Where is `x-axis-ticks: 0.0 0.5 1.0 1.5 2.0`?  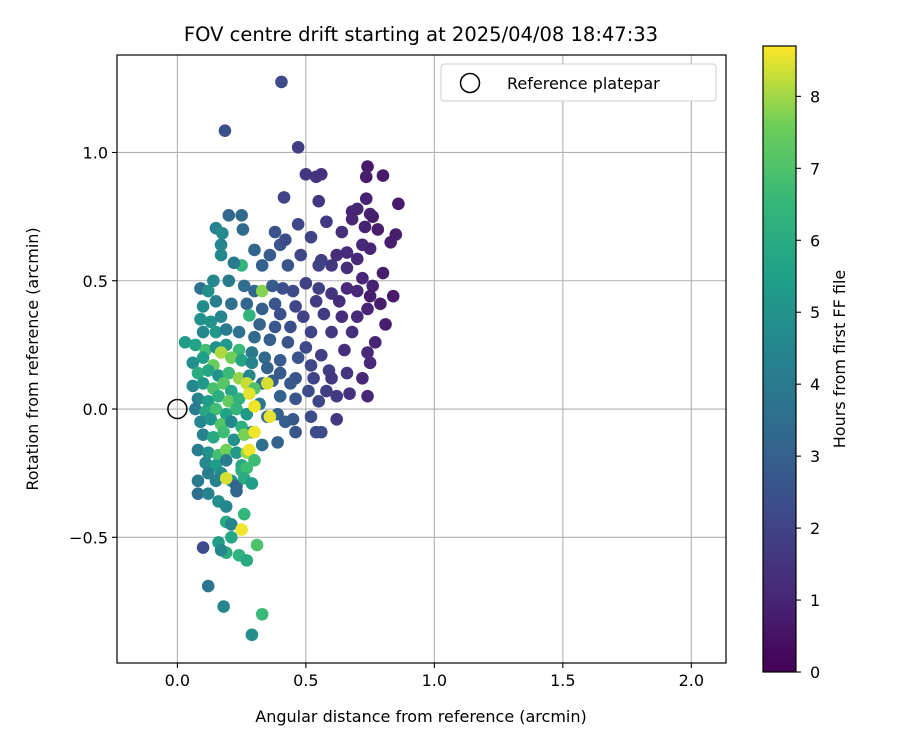
x-axis-ticks: 0.0 0.5 1.0 1.5 2.0 is located at coordinates (434, 676).